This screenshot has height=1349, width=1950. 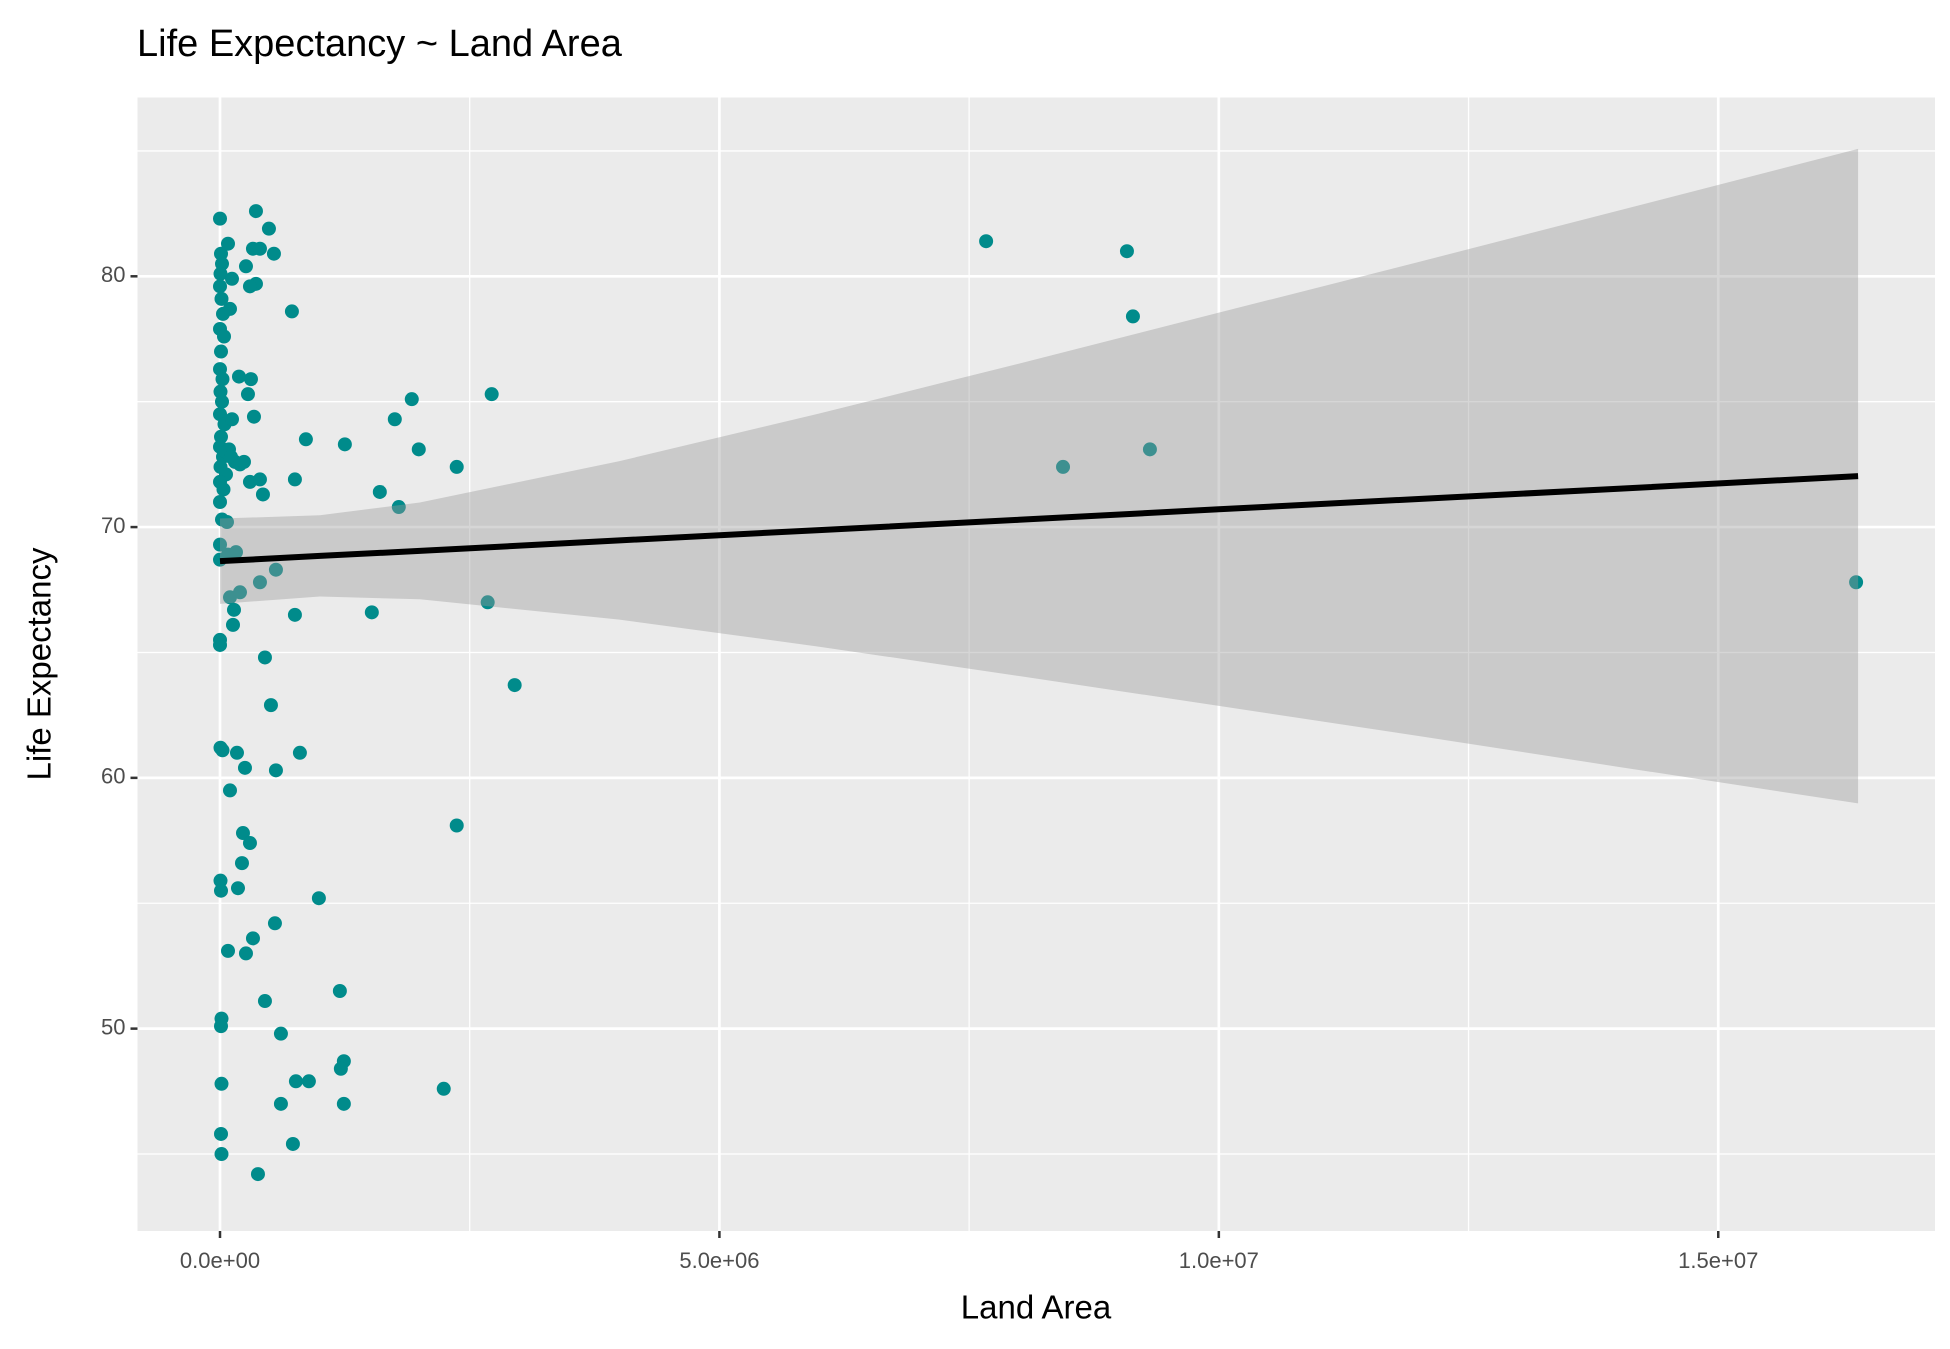 I want to click on x-tick-label: 5.0e+06, so click(x=719, y=1260).